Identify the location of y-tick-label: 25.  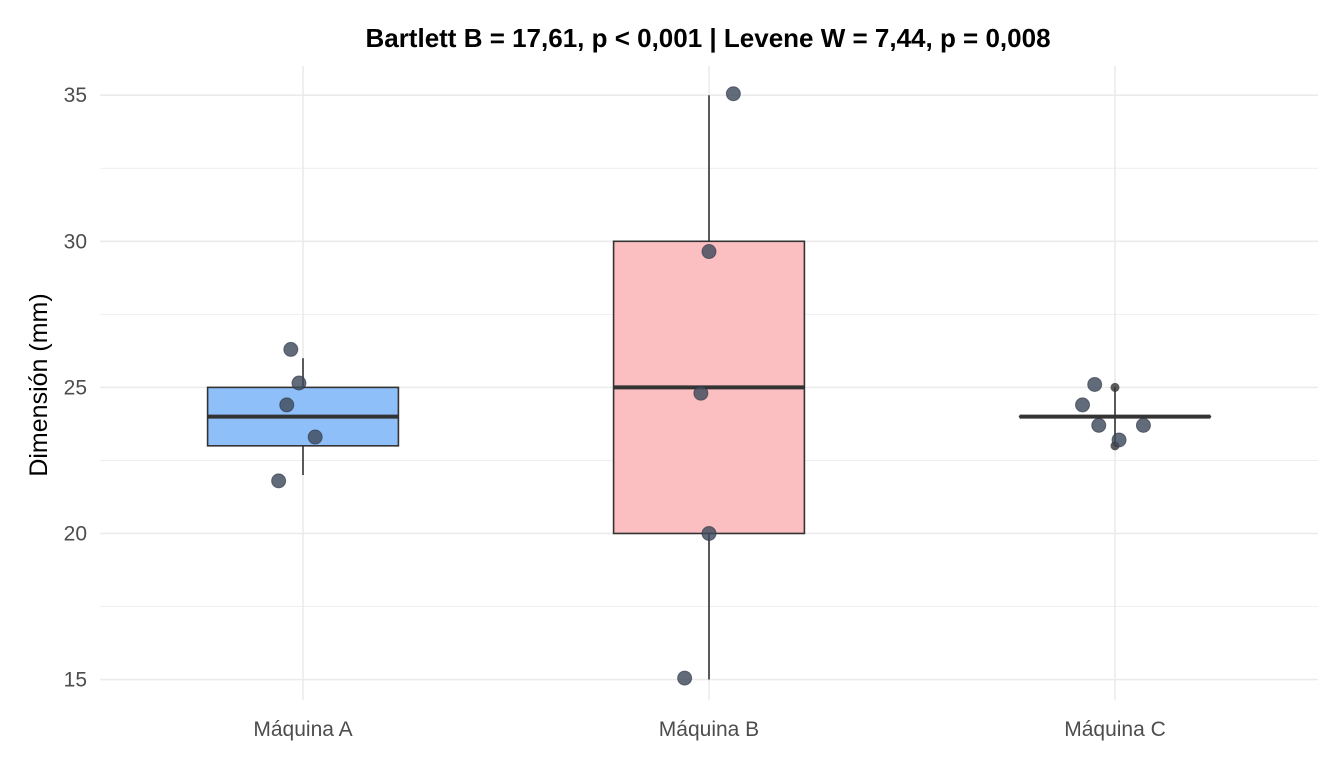
(75, 387).